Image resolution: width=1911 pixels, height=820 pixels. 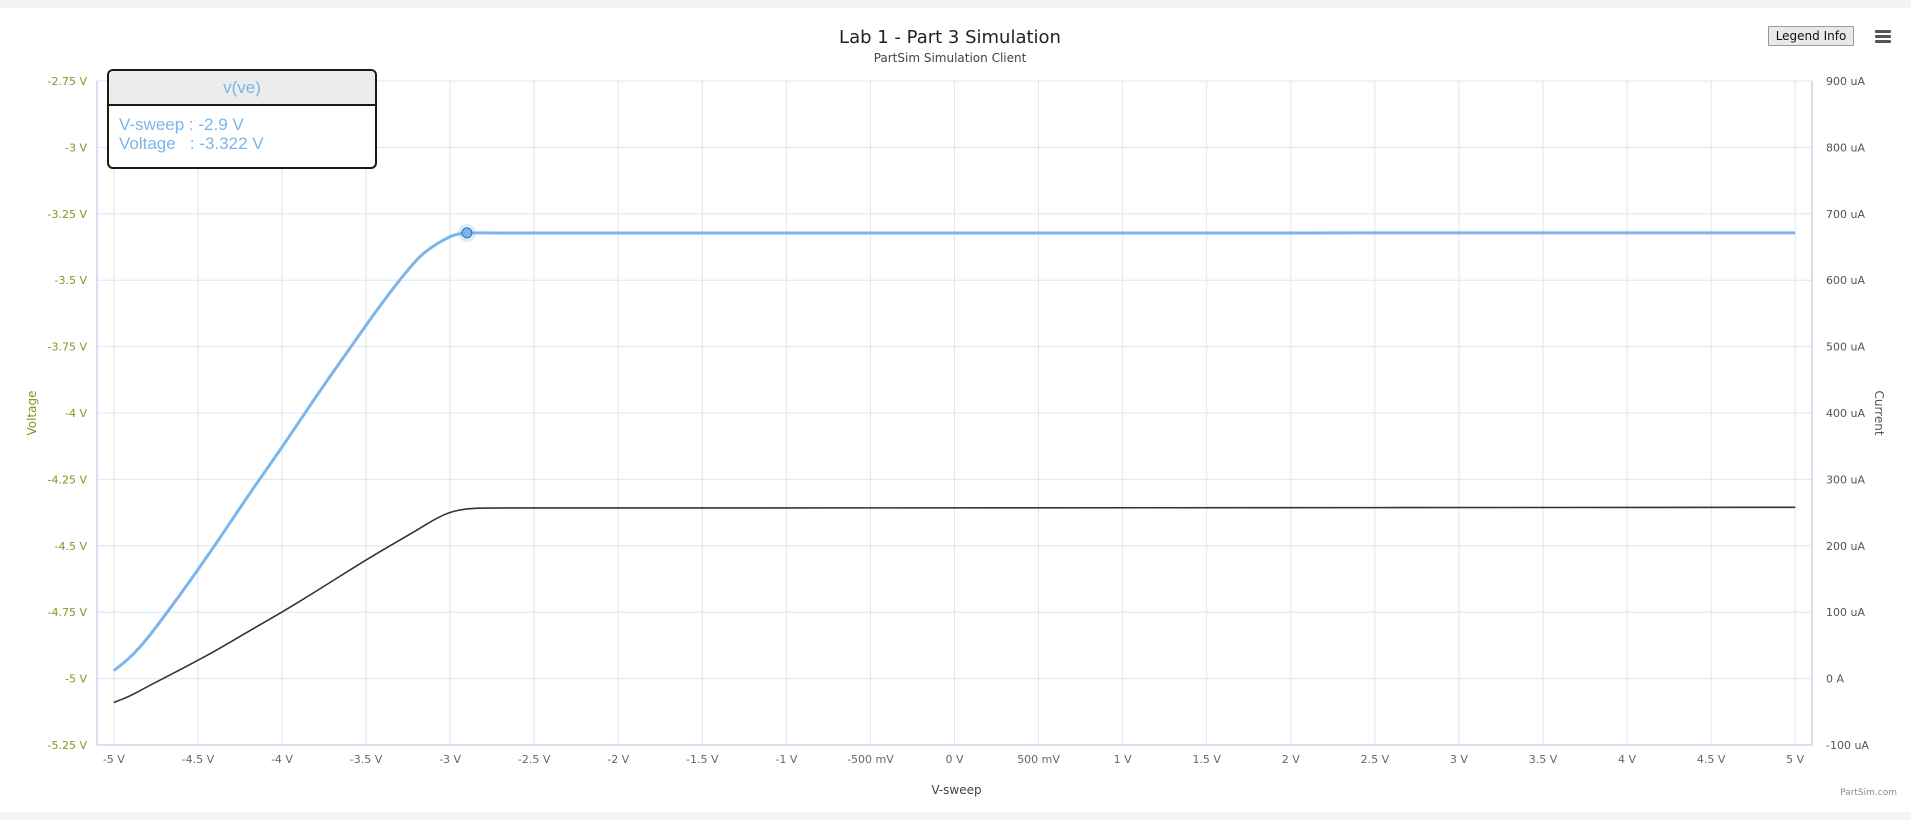 I want to click on tooltip-body: V-sweep : -2.9 V Voltage : -3.322 V, so click(x=242, y=134).